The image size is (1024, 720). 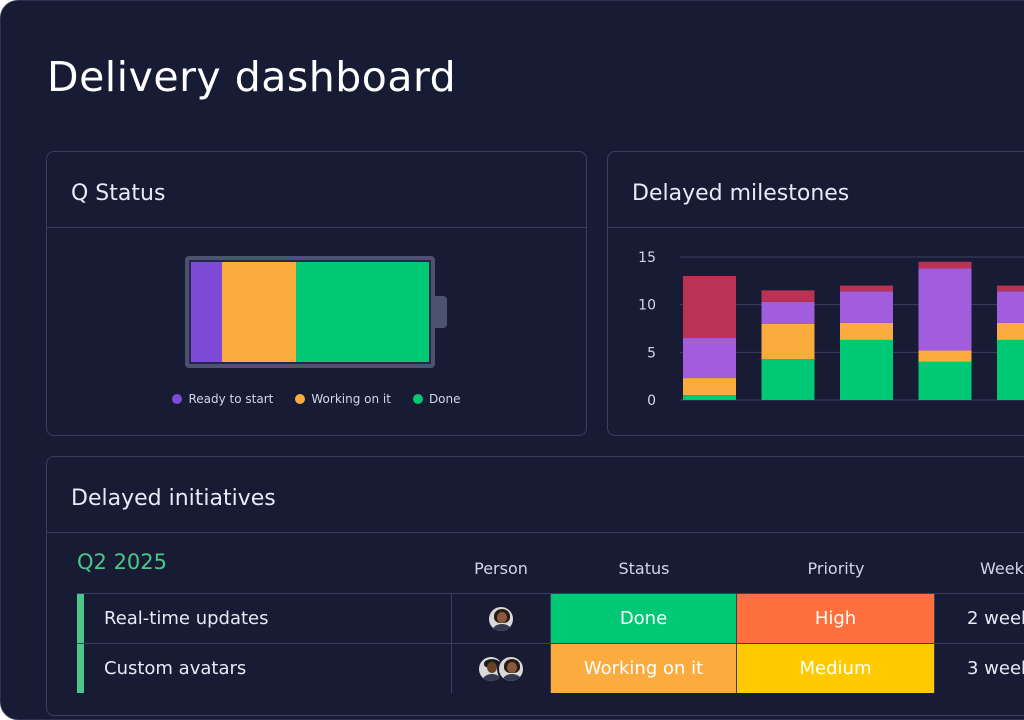 I want to click on widget-title: Delayed milestones, so click(x=741, y=193).